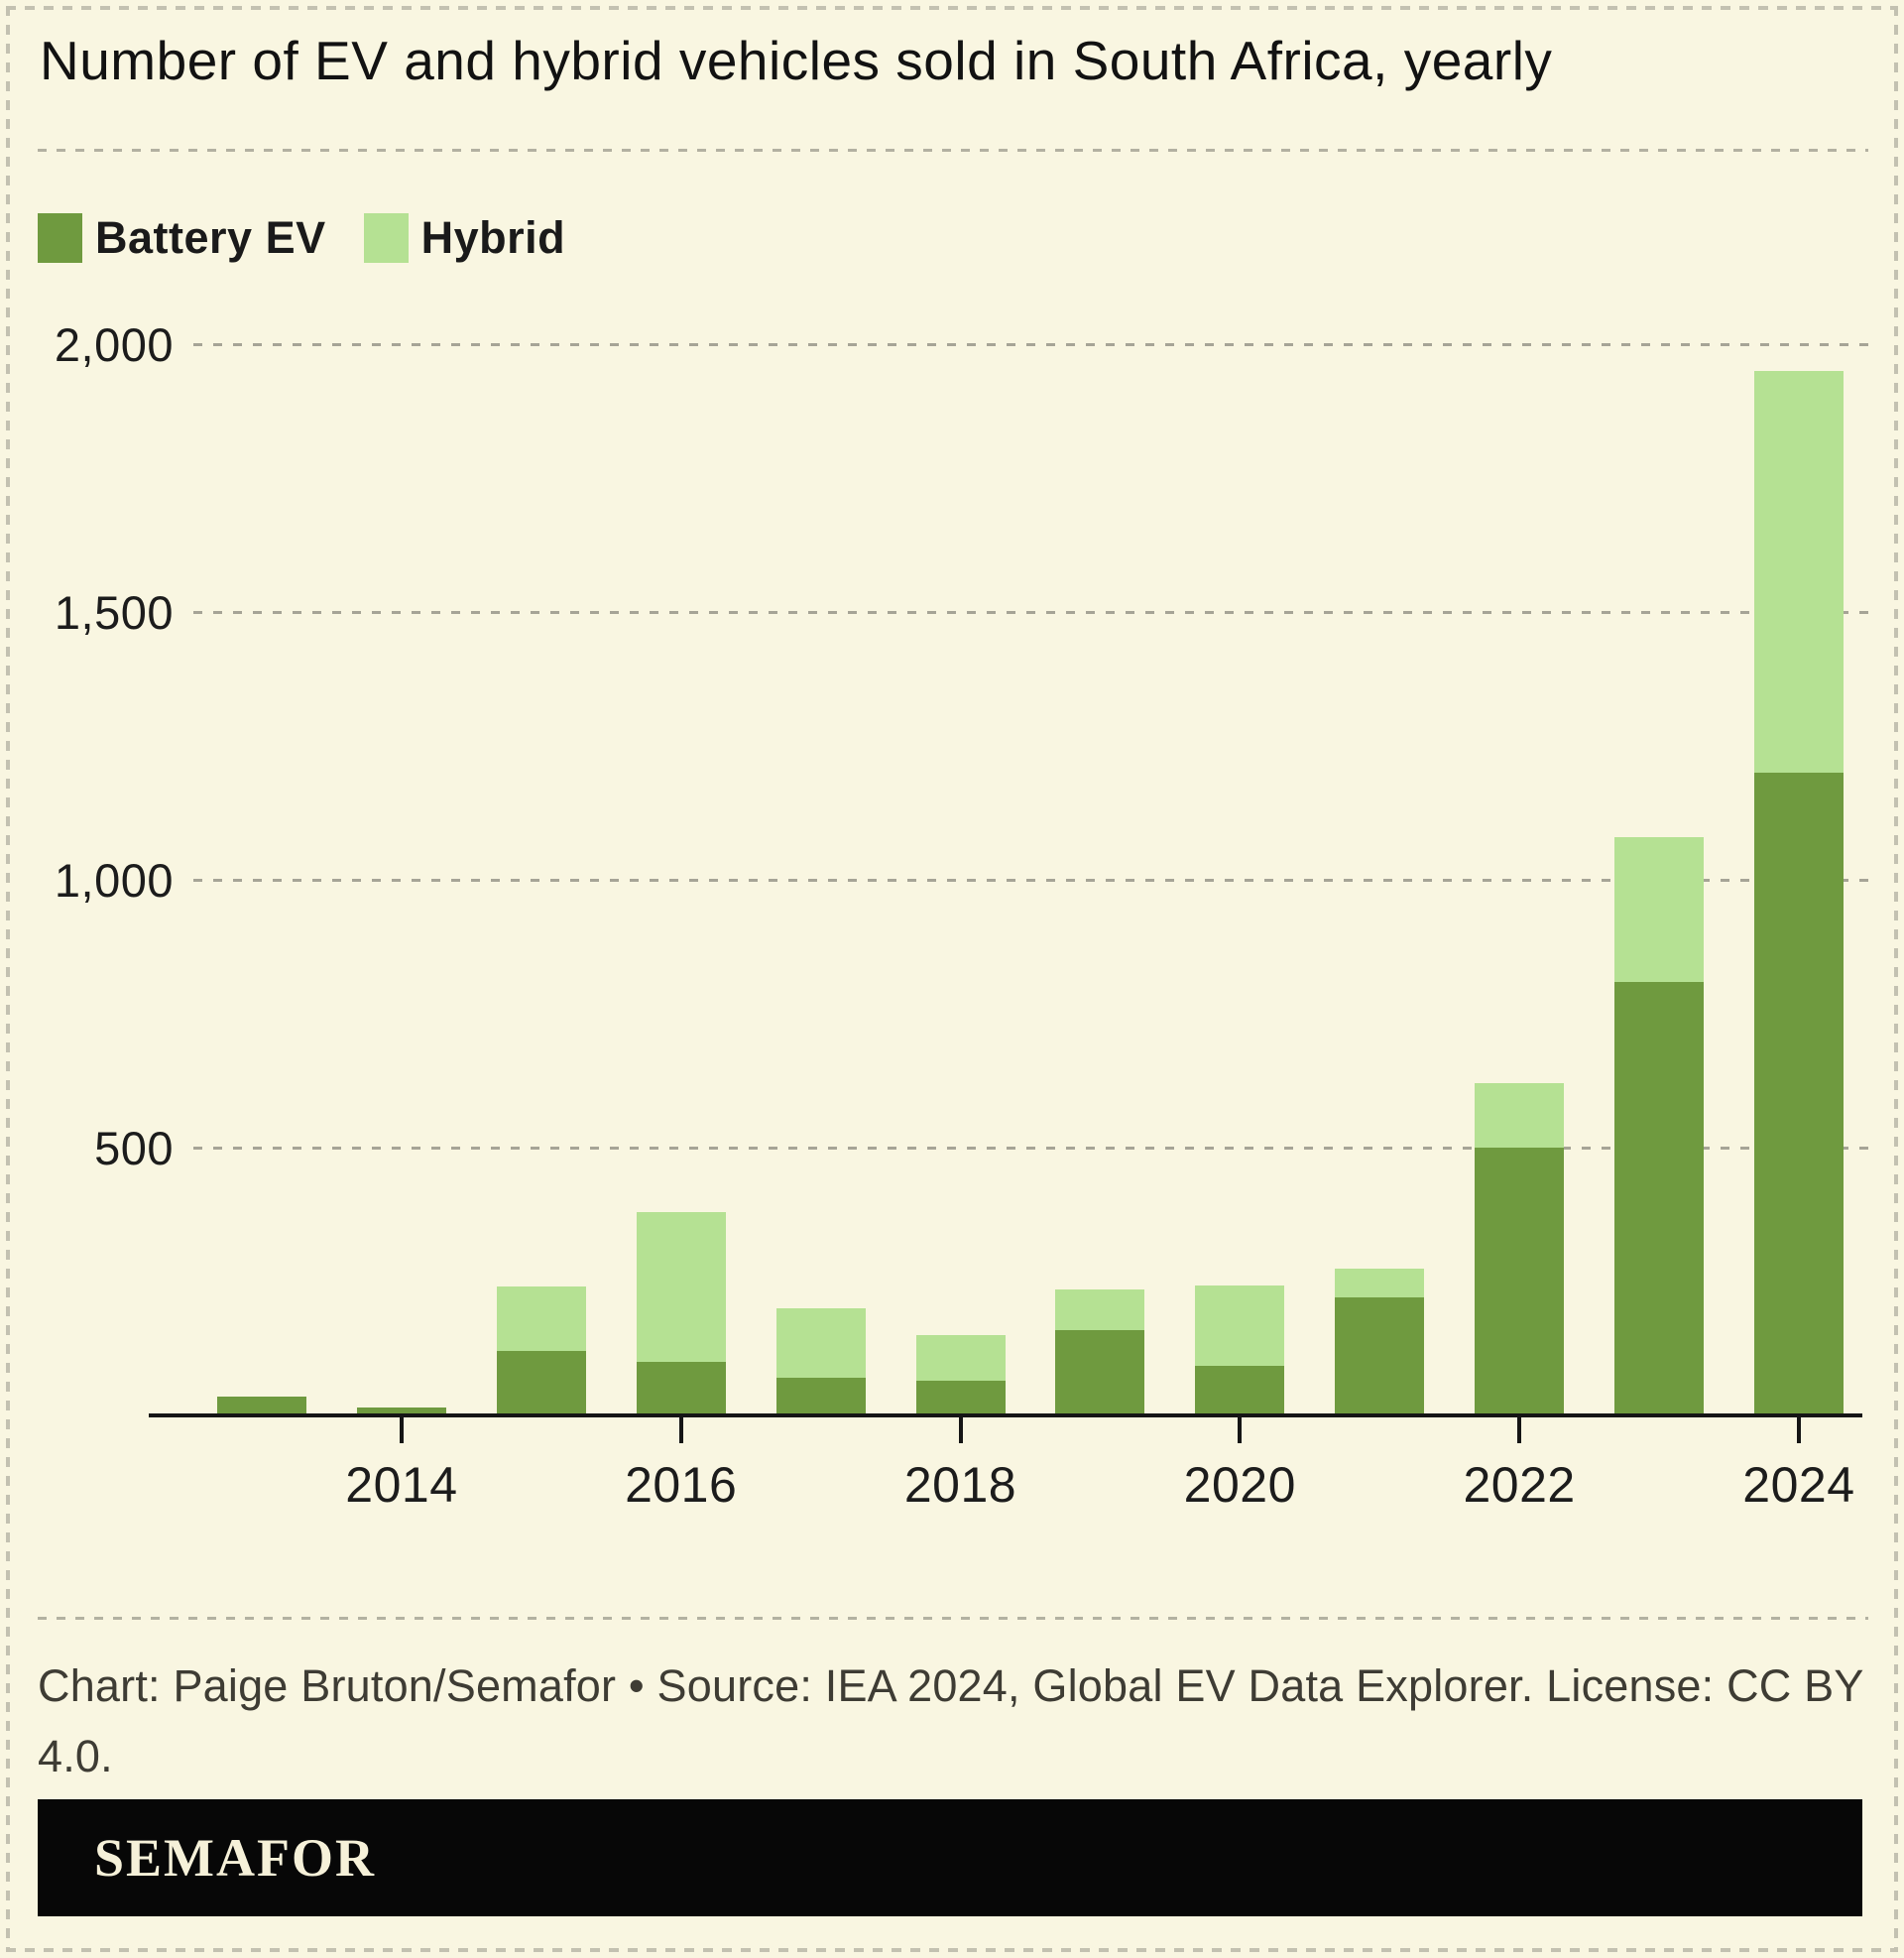 The width and height of the screenshot is (1904, 1958). Describe the element at coordinates (950, 1858) in the screenshot. I see `semafor-banner: SEMAFOR` at that location.